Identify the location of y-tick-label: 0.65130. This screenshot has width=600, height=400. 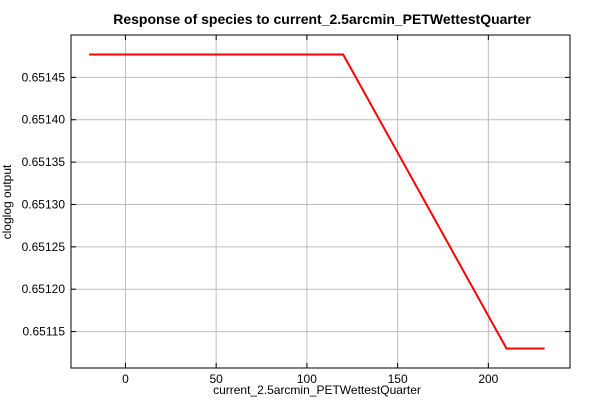
(44, 204).